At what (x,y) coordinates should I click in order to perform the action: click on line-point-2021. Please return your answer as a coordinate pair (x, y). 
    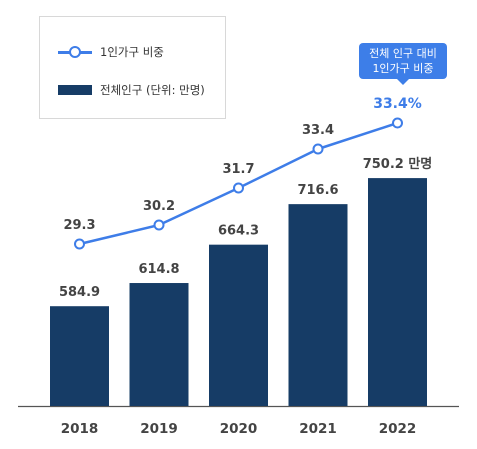
    Looking at the image, I should click on (318, 149).